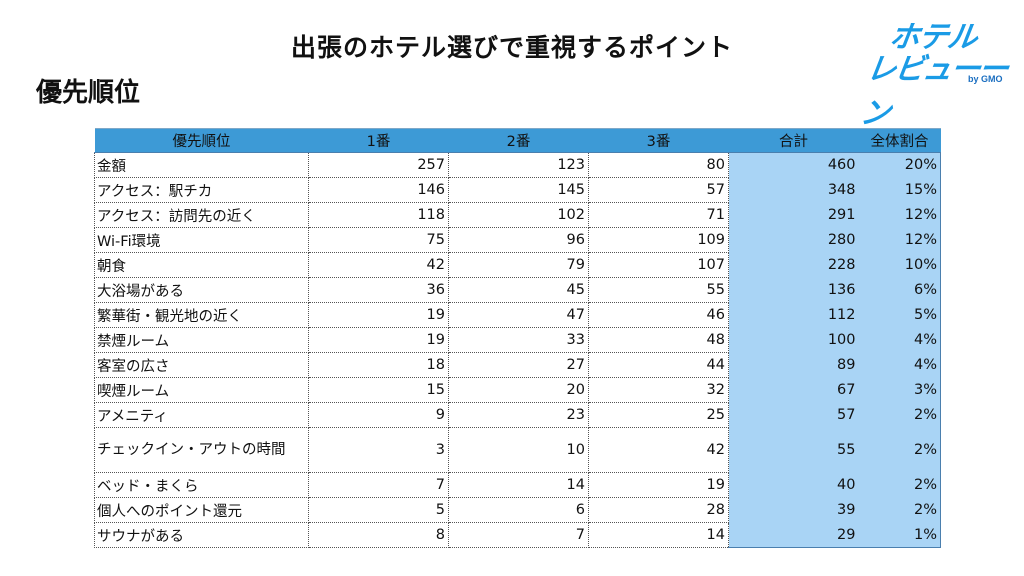 Image resolution: width=1024 pixels, height=576 pixels. What do you see at coordinates (793, 390) in the screenshot?
I see `cell-total: 67` at bounding box center [793, 390].